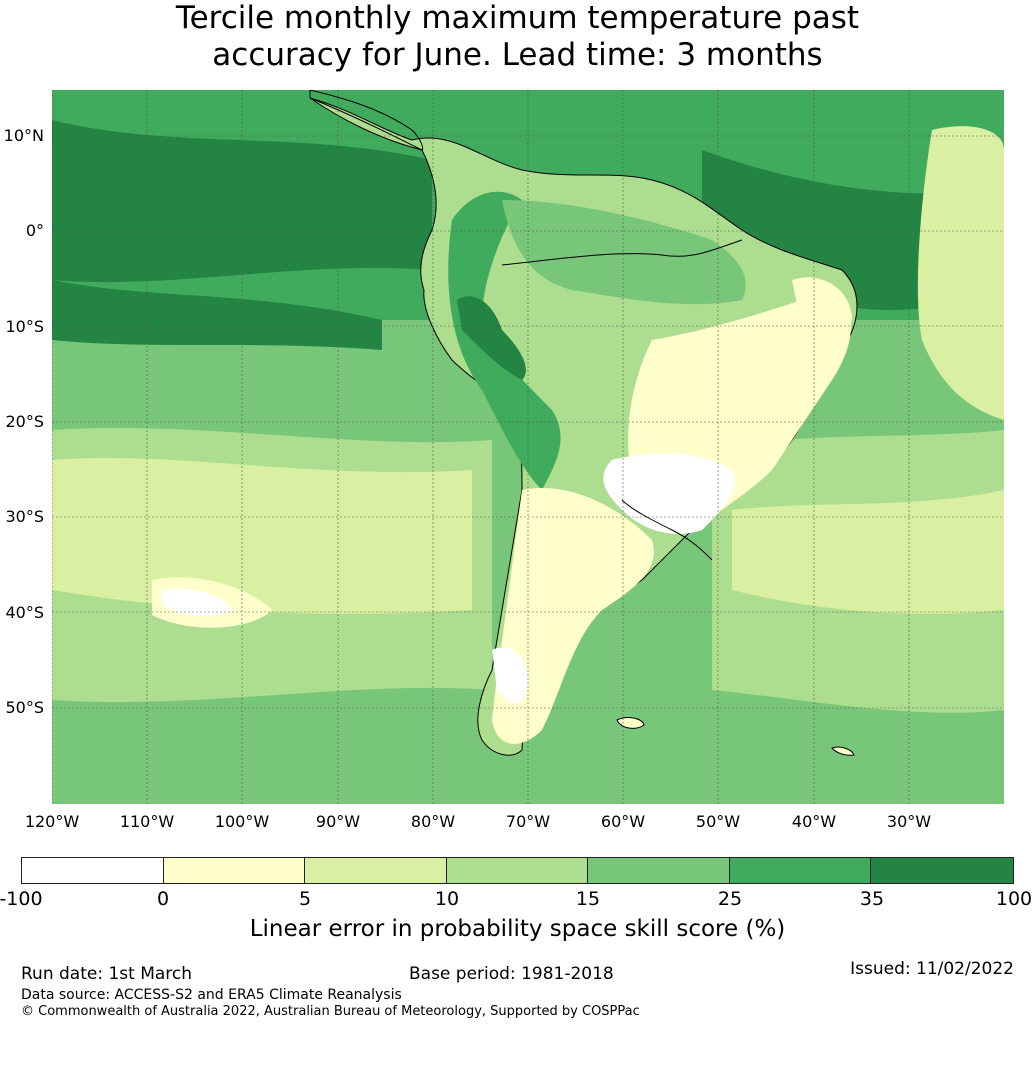 Image resolution: width=1035 pixels, height=1065 pixels. I want to click on amazon-river, so click(622, 252).